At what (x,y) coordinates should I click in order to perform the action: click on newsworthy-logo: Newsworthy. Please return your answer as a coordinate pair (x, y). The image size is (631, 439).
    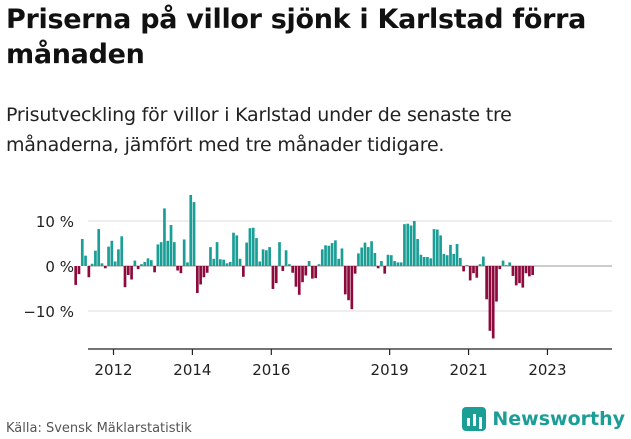
    Looking at the image, I should click on (543, 419).